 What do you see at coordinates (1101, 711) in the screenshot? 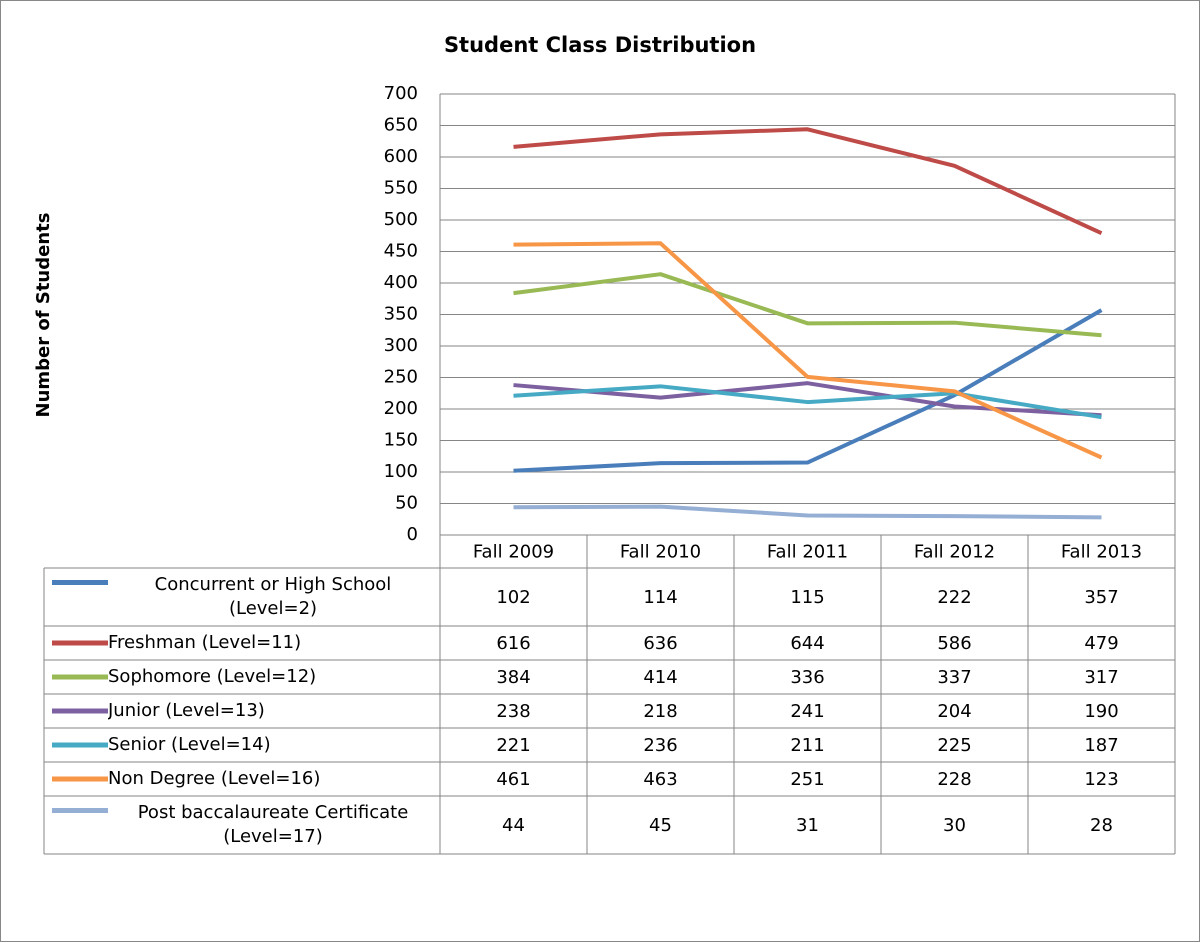
I see `table-value: 190` at bounding box center [1101, 711].